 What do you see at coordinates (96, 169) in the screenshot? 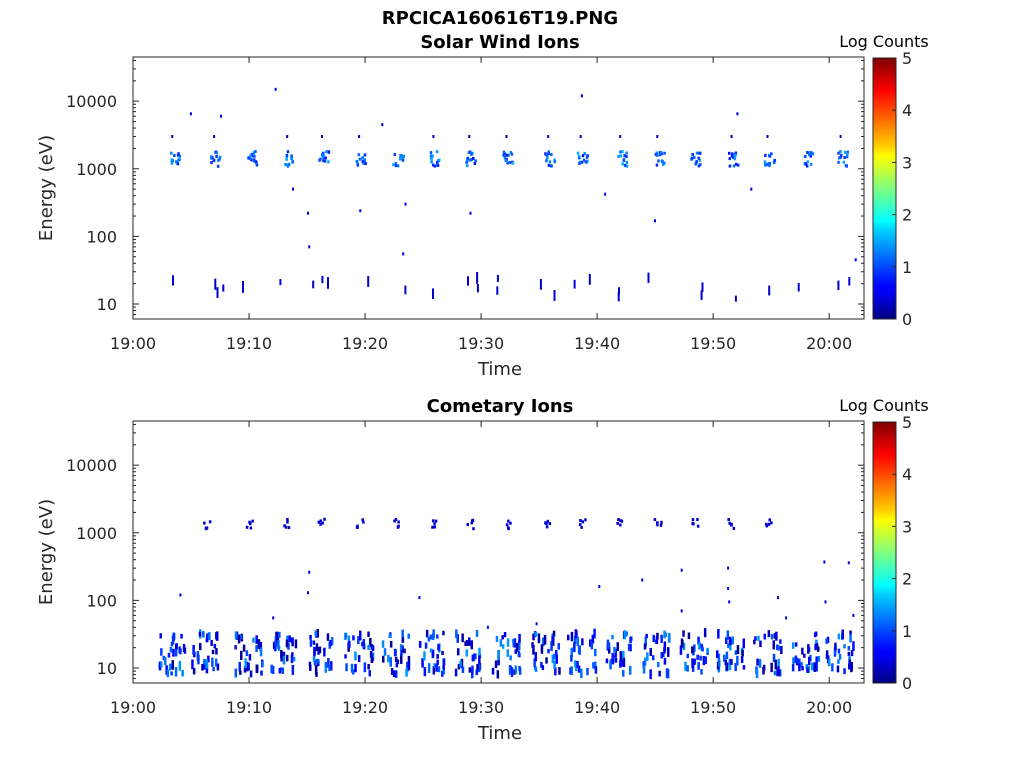
I see `y-tick-label: 1000` at bounding box center [96, 169].